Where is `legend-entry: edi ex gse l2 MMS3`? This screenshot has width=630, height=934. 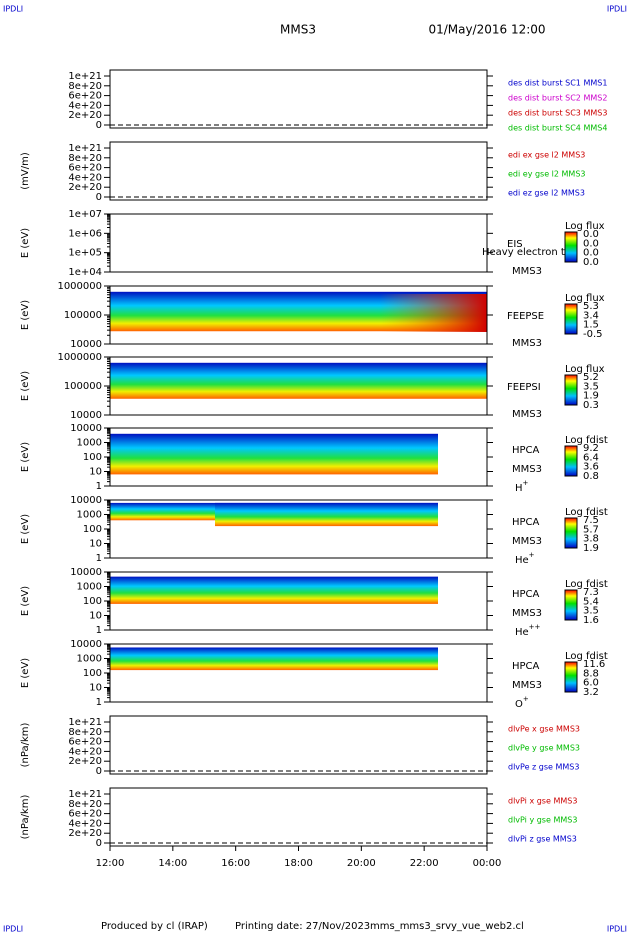 legend-entry: edi ex gse l2 MMS3 is located at coordinates (546, 155).